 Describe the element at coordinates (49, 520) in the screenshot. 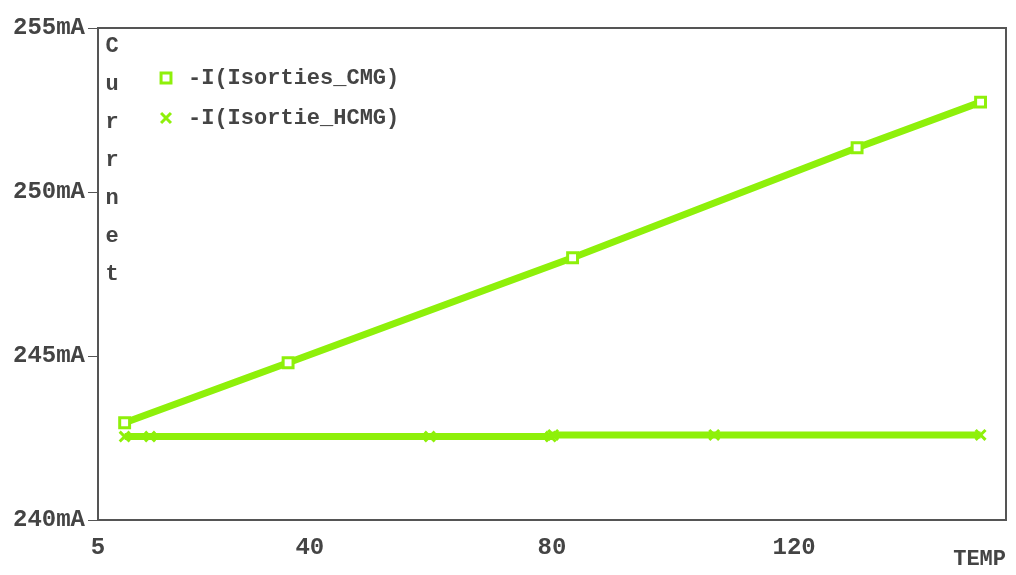

I see `y-tick-label: 240mA` at that location.